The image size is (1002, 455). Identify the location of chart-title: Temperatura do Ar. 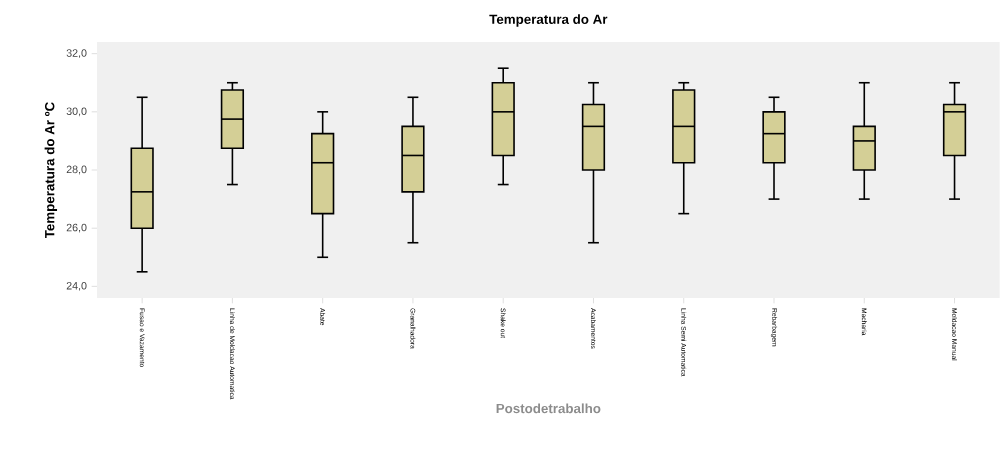
(548, 20).